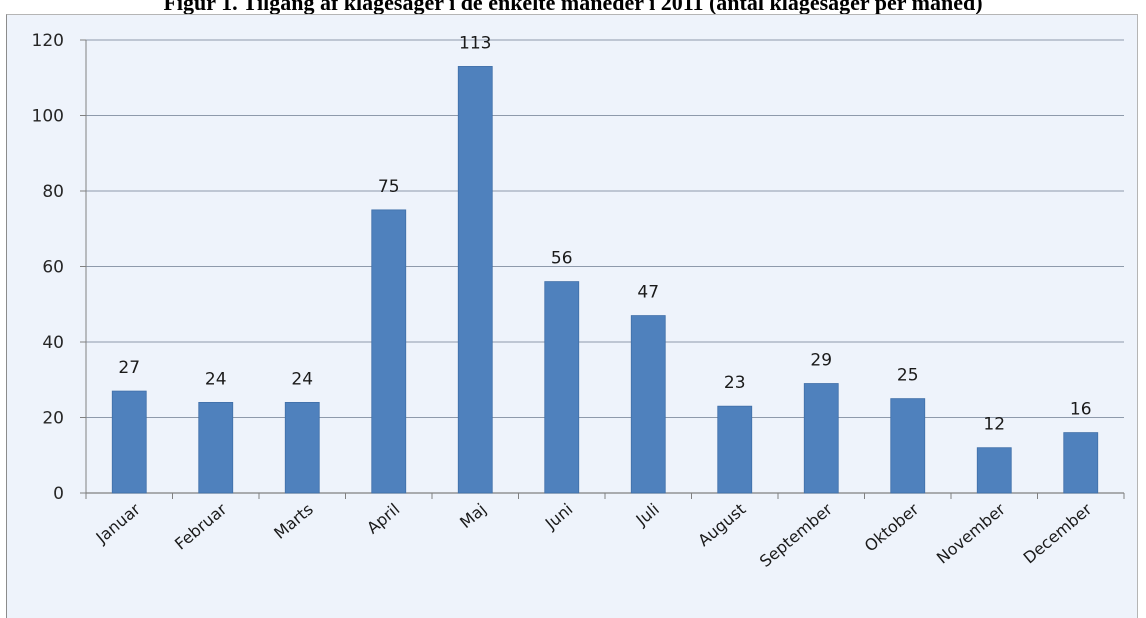 Image resolution: width=1146 pixels, height=618 pixels. Describe the element at coordinates (389, 187) in the screenshot. I see `data-label-april: 75` at that location.